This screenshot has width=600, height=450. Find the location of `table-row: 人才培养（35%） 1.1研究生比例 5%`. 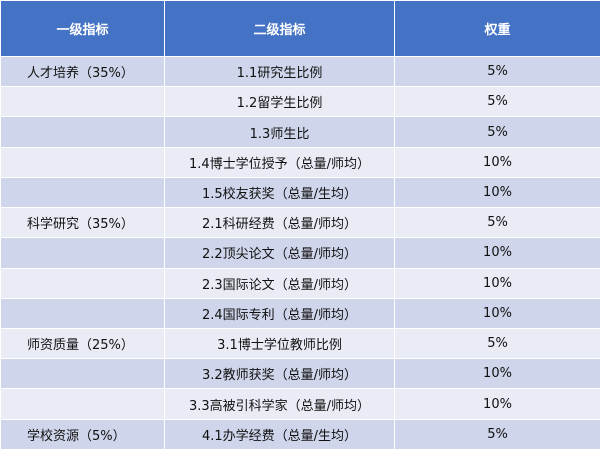

table-row: 人才培养（35%） 1.1研究生比例 5% is located at coordinates (300, 71).